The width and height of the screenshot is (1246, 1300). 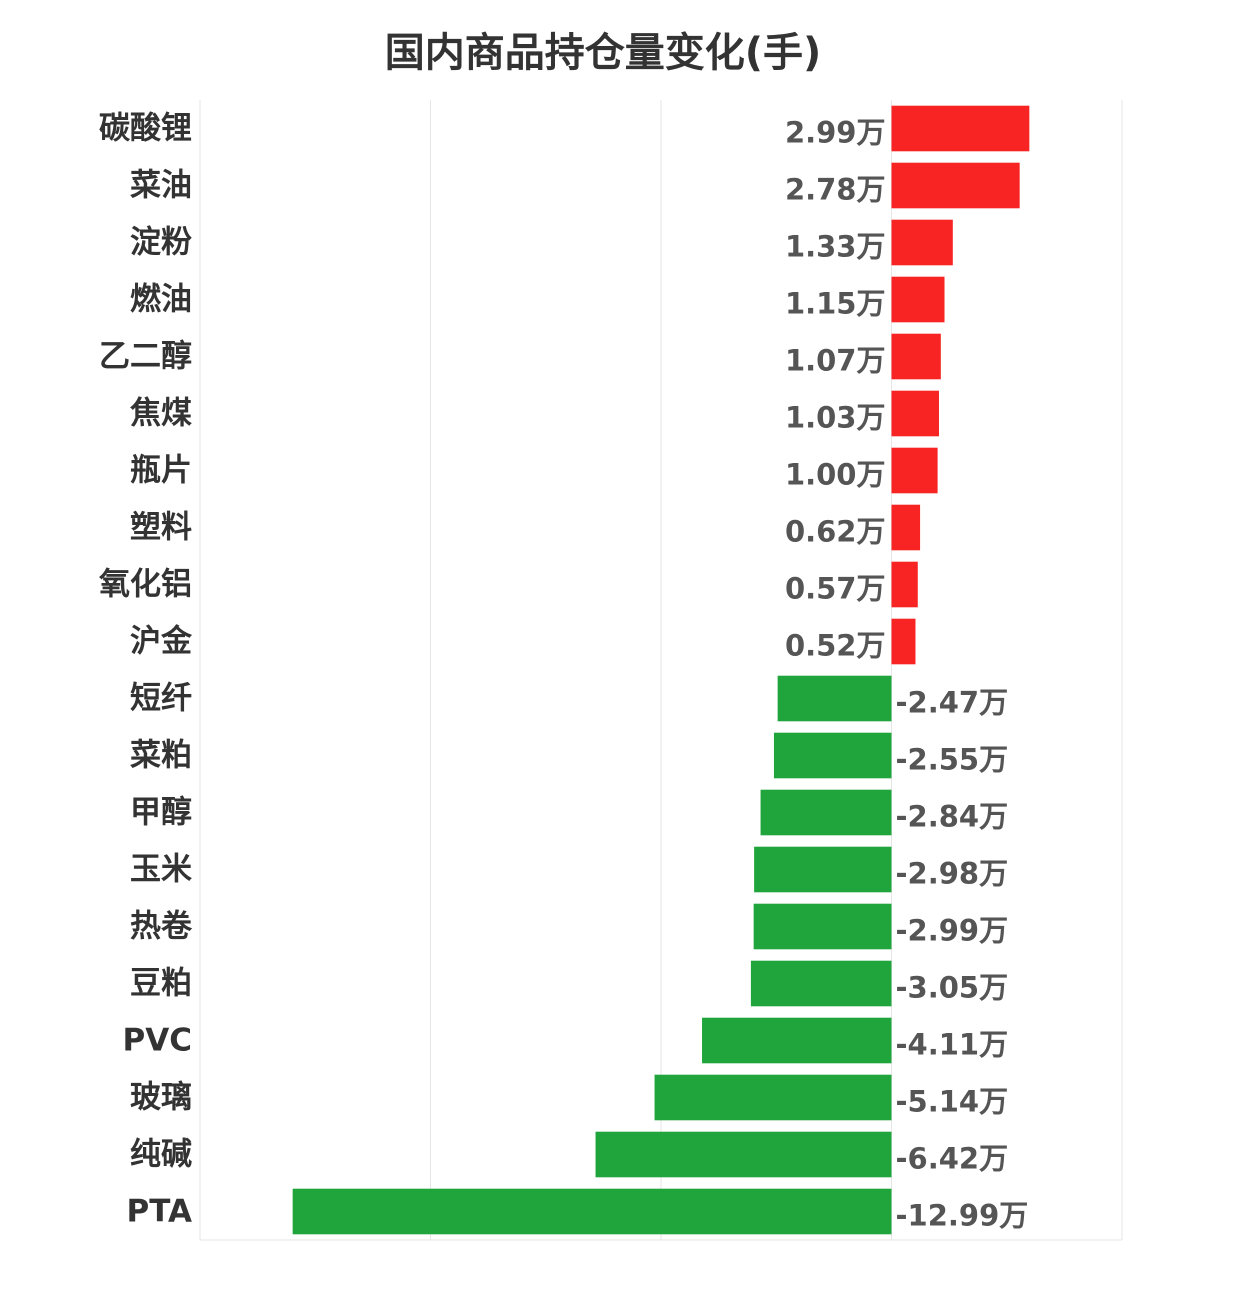 What do you see at coordinates (952, 1102) in the screenshot?
I see `value-label: -5.14万` at bounding box center [952, 1102].